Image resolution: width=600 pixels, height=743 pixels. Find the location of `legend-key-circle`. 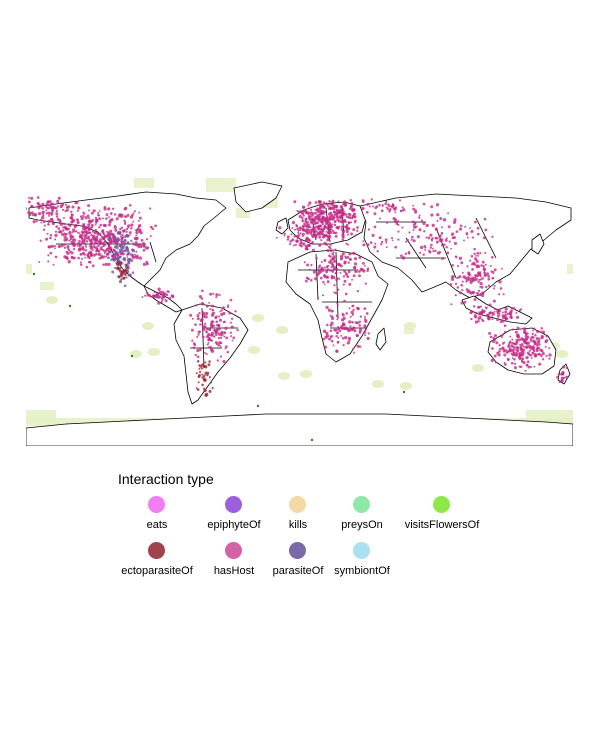

legend-key-circle is located at coordinates (361, 504).